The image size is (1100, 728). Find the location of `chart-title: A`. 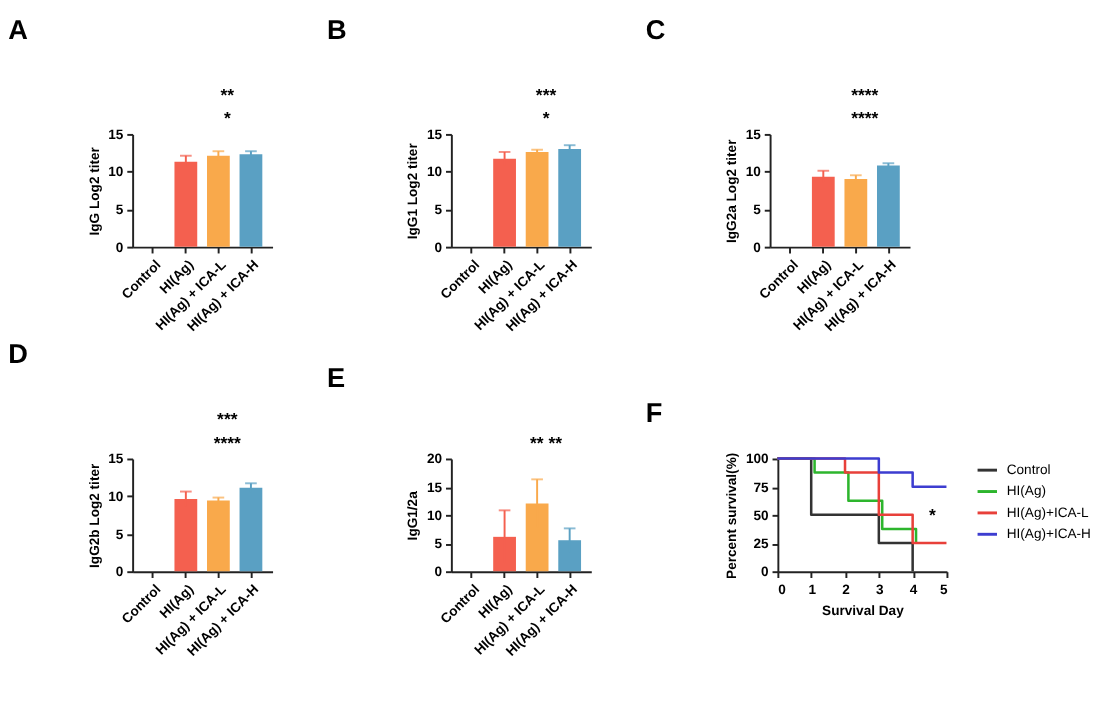

chart-title: A is located at coordinates (18, 29).